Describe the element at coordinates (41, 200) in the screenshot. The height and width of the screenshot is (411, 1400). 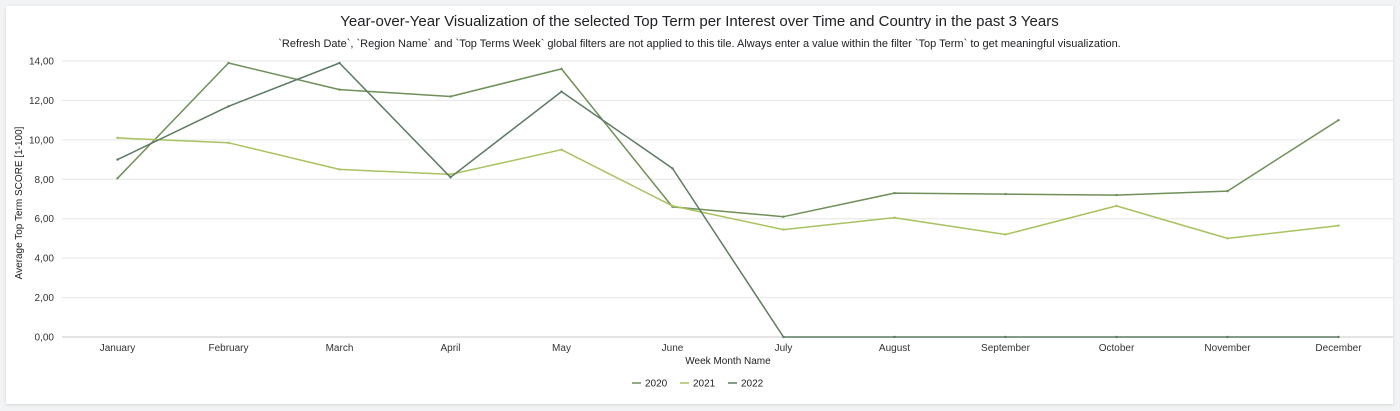
I see `y-axis-ticks: 0,00 2,00 4,00 6,00 8,00 10,00 12,00 14,00` at that location.